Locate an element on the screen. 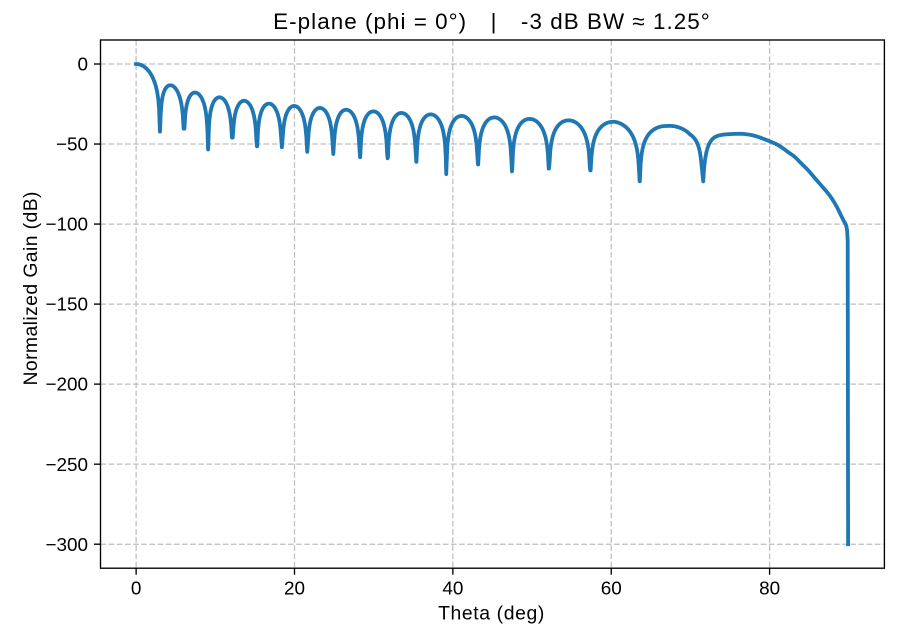 This screenshot has width=897, height=642. svg-text: 20 is located at coordinates (294, 589).